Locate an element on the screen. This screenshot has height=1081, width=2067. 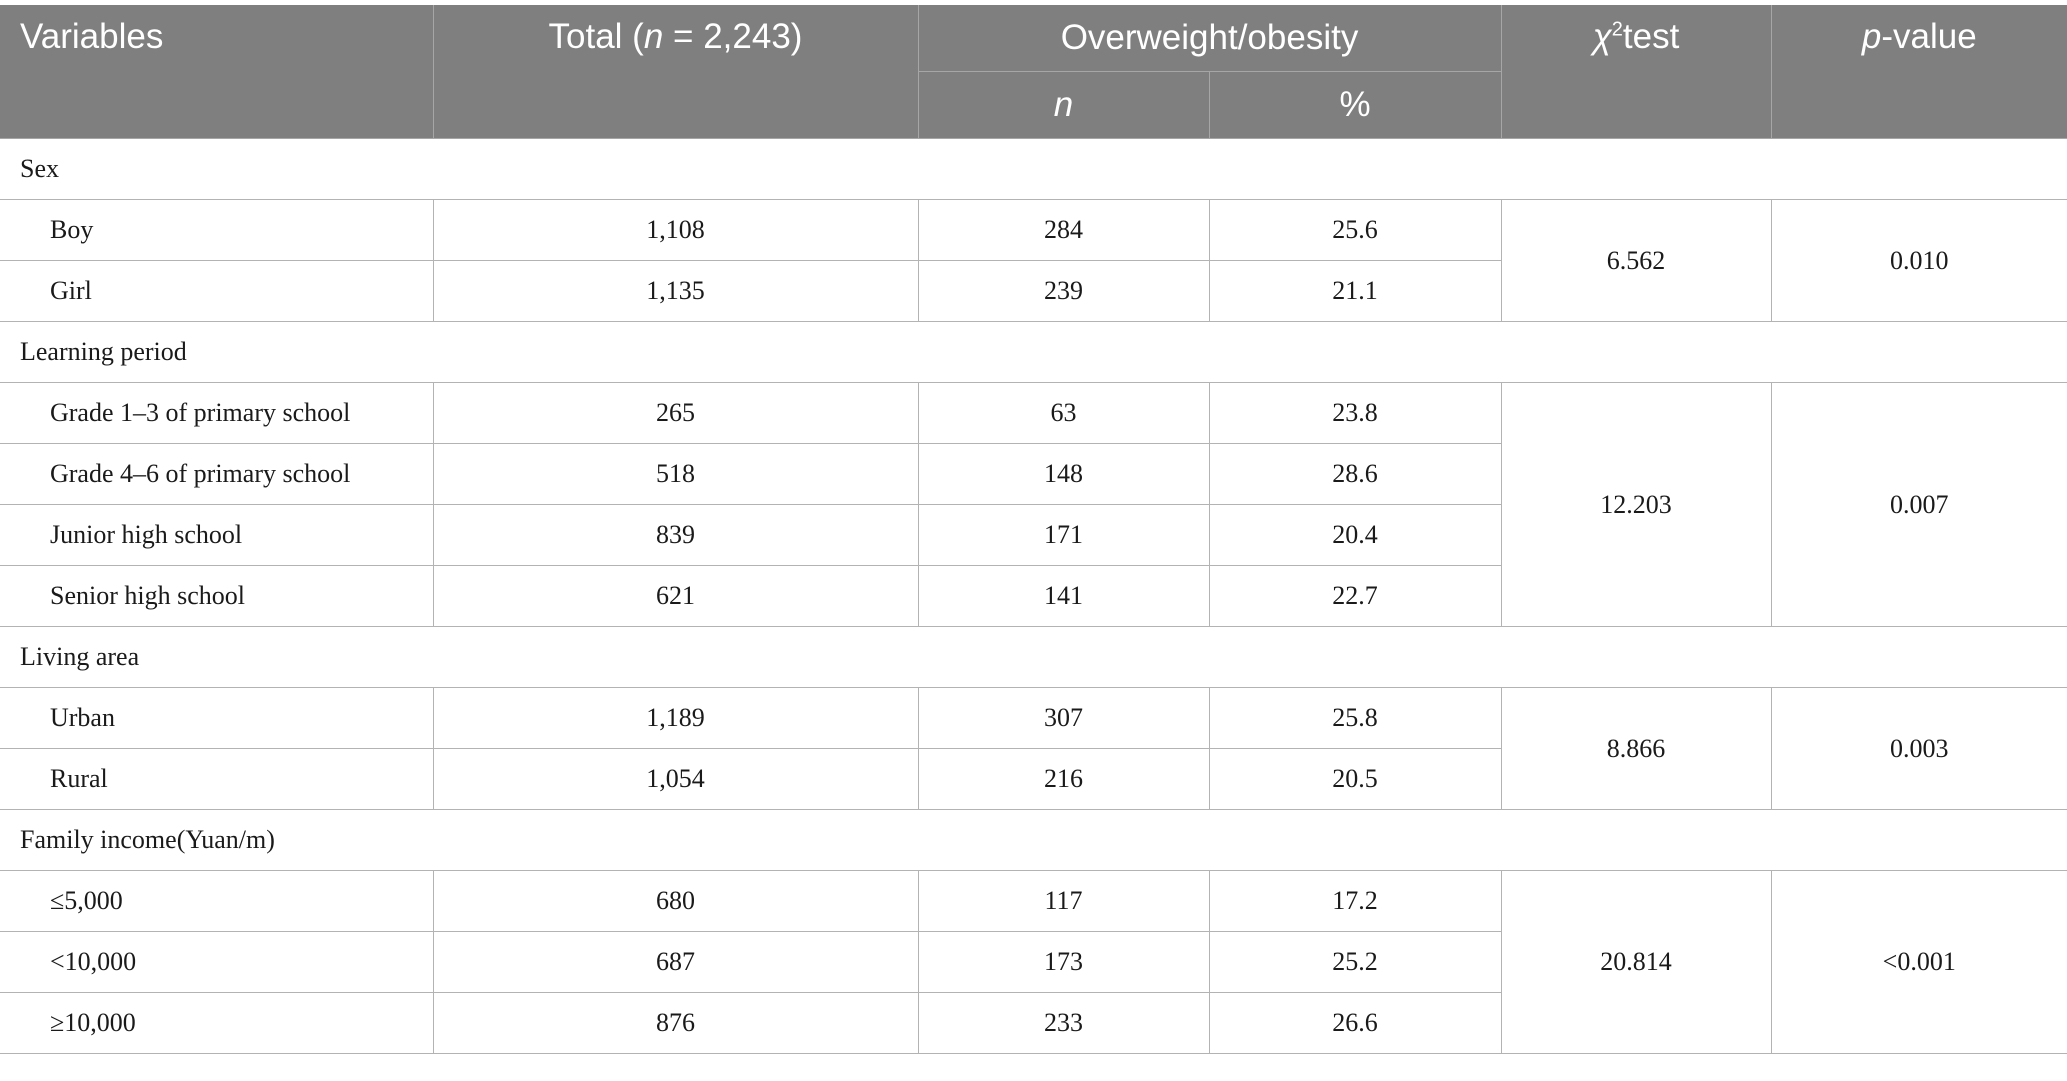
pct-cell: 20.4 is located at coordinates (1355, 535).